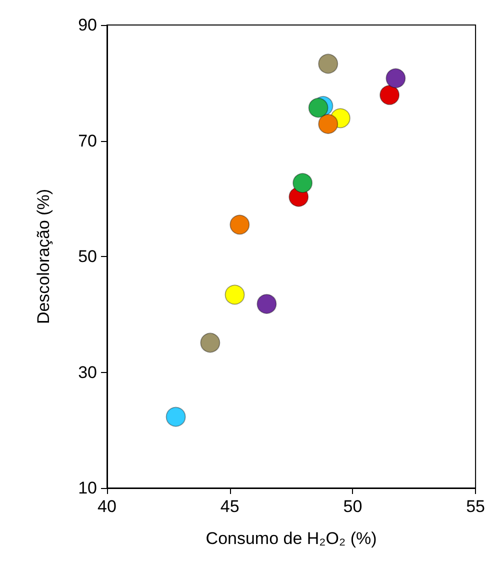  What do you see at coordinates (87, 256) in the screenshot?
I see `y-tick-label: 50` at bounding box center [87, 256].